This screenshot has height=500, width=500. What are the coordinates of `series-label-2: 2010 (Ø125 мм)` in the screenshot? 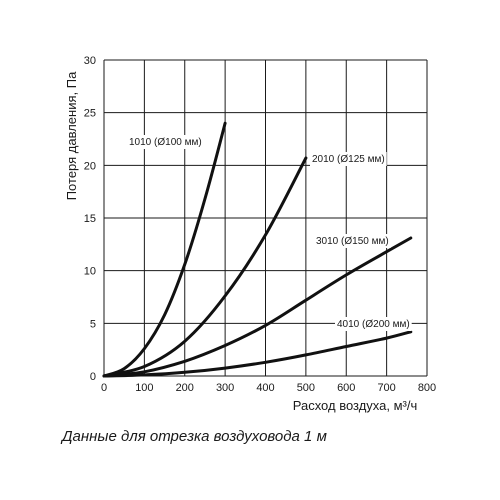 It's located at (348, 159).